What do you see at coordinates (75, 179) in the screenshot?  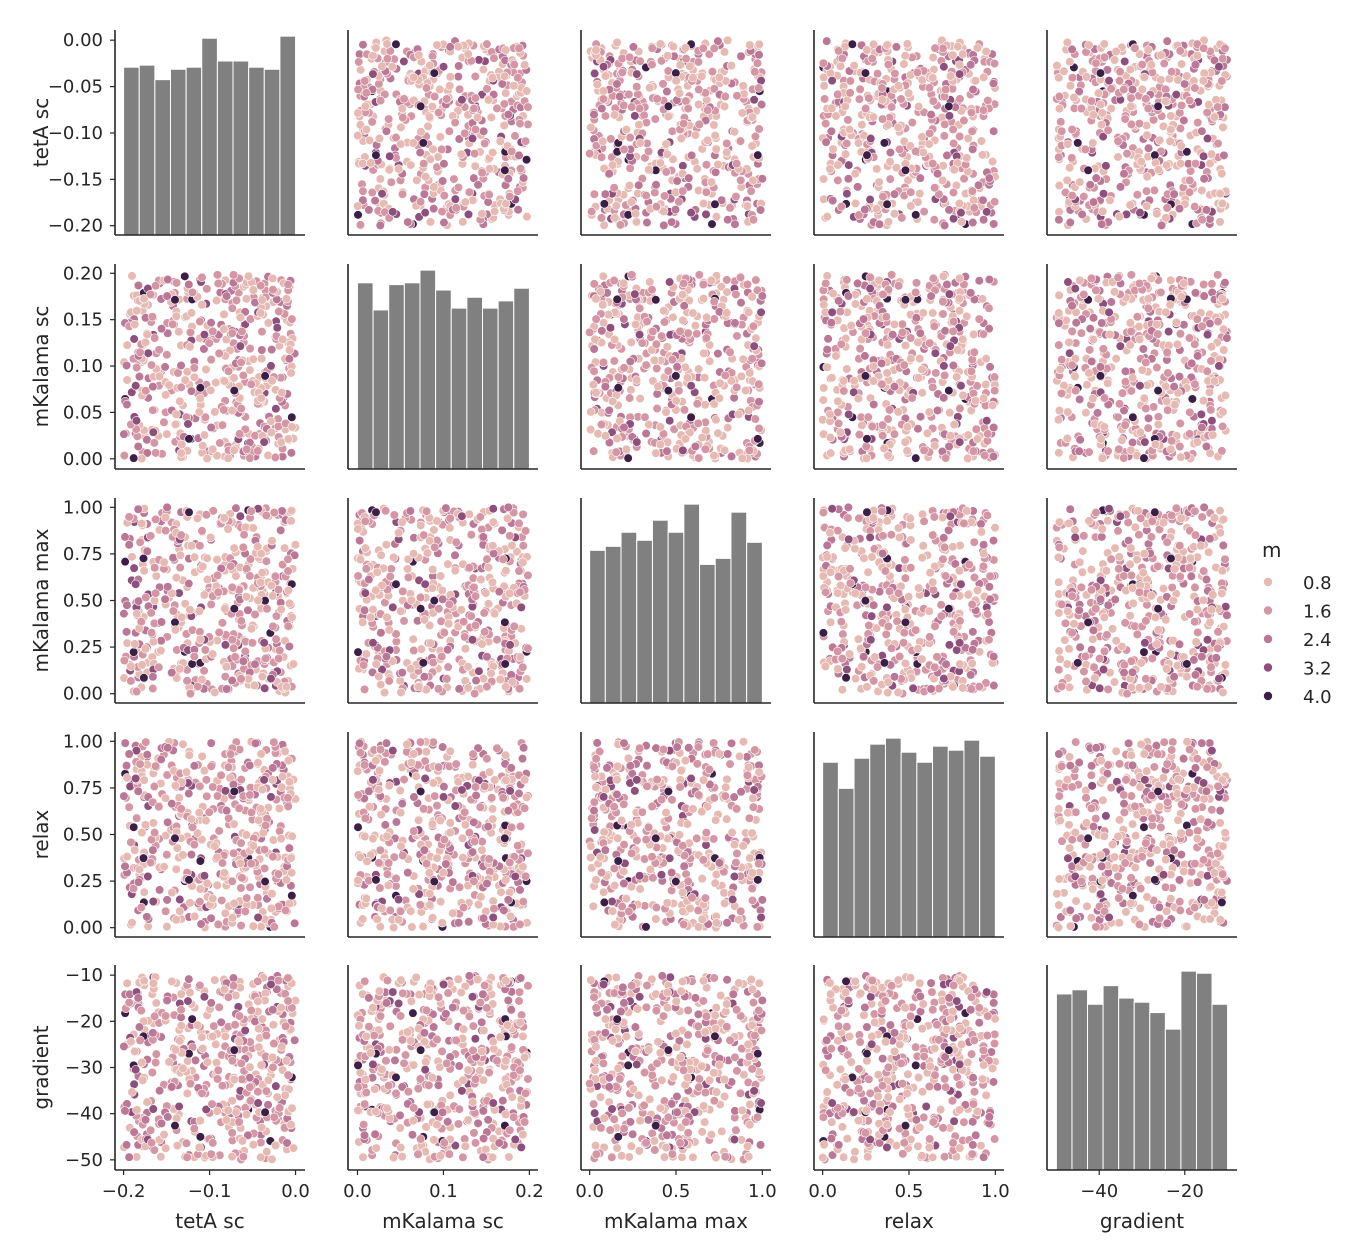 I see `y-tick-label: −0.15` at bounding box center [75, 179].